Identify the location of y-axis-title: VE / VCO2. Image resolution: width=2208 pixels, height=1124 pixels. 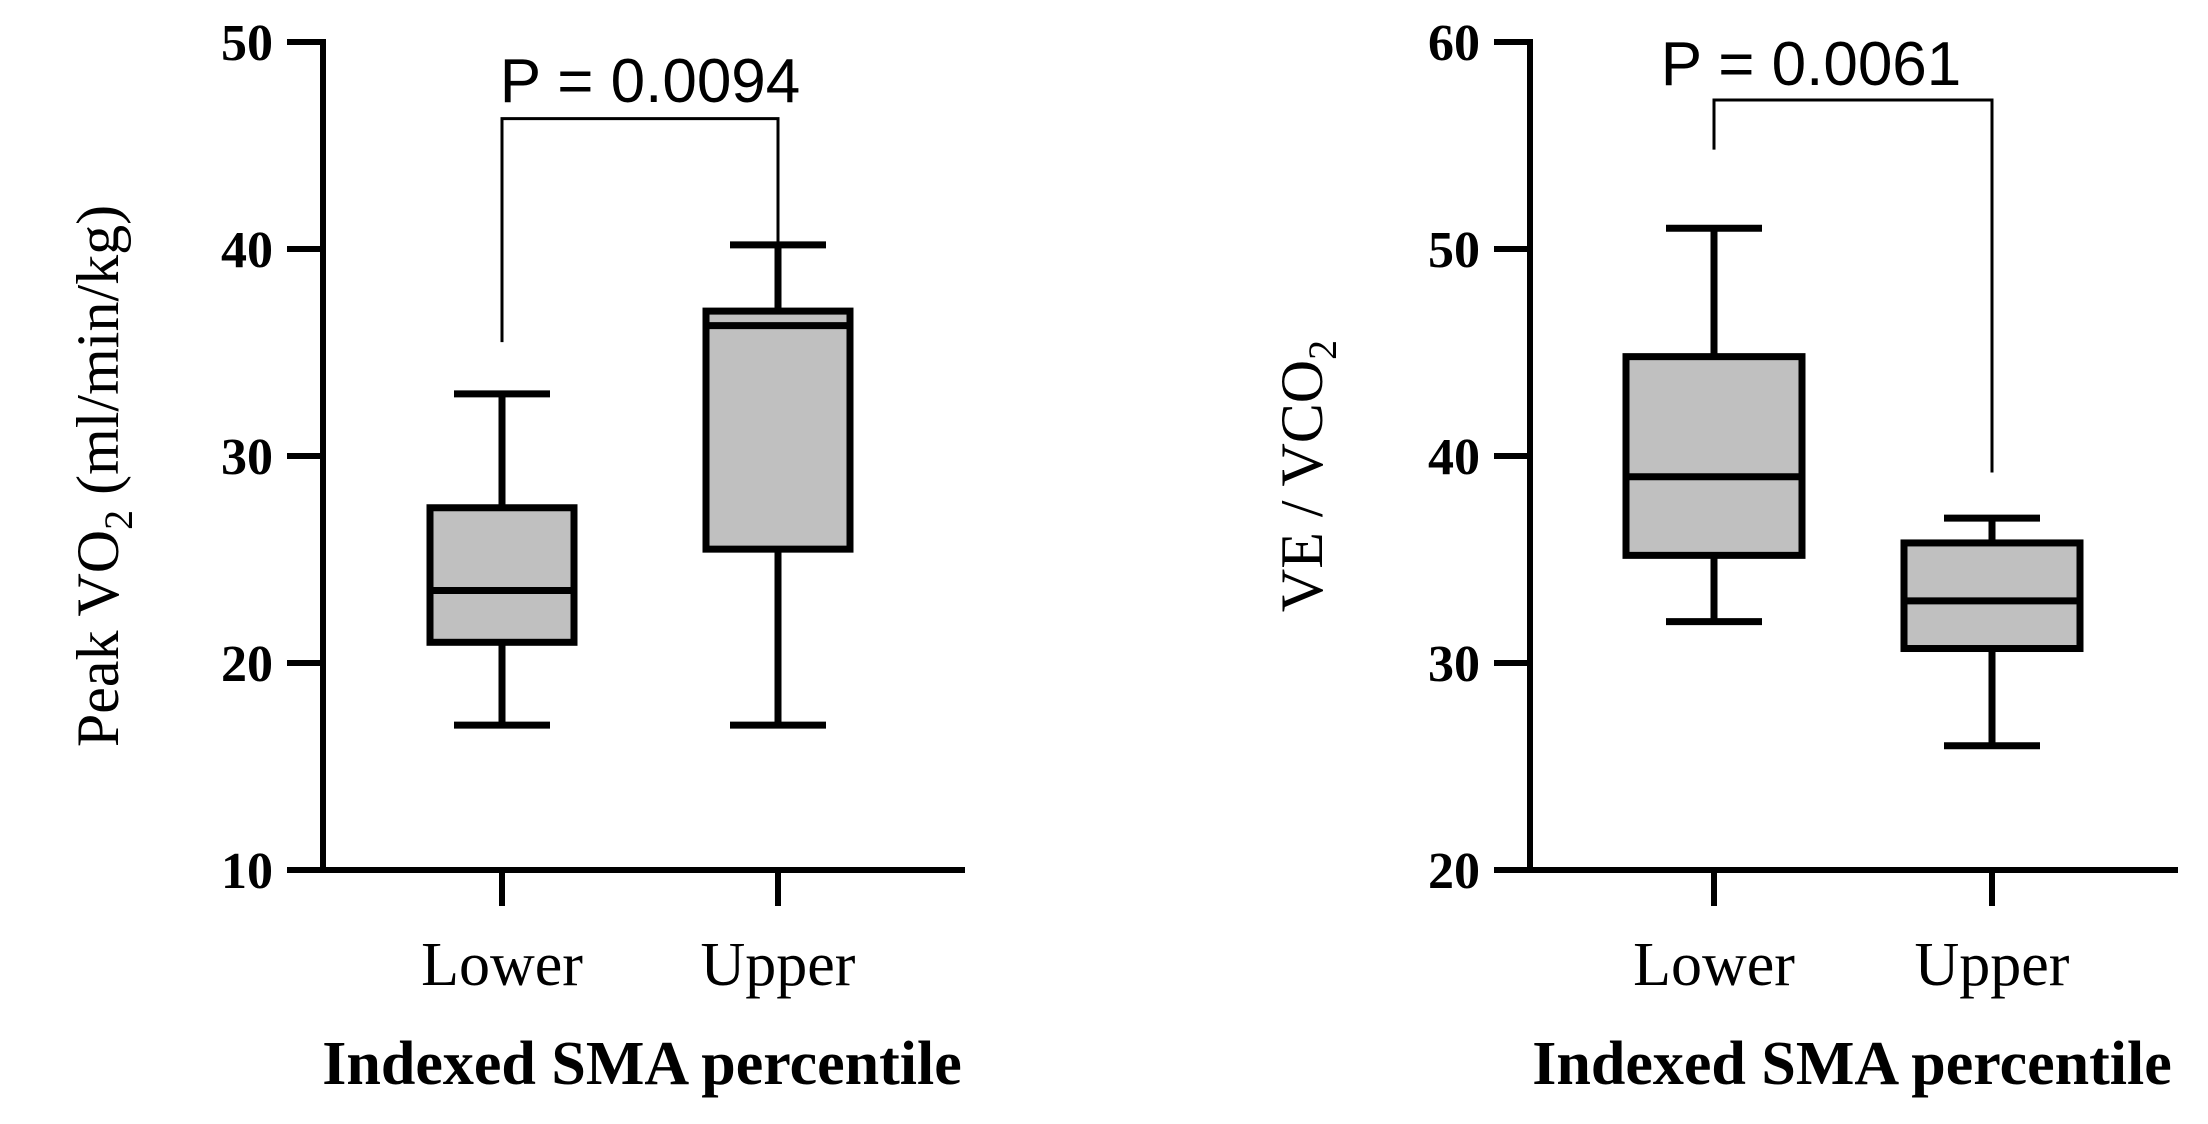
(1307, 476).